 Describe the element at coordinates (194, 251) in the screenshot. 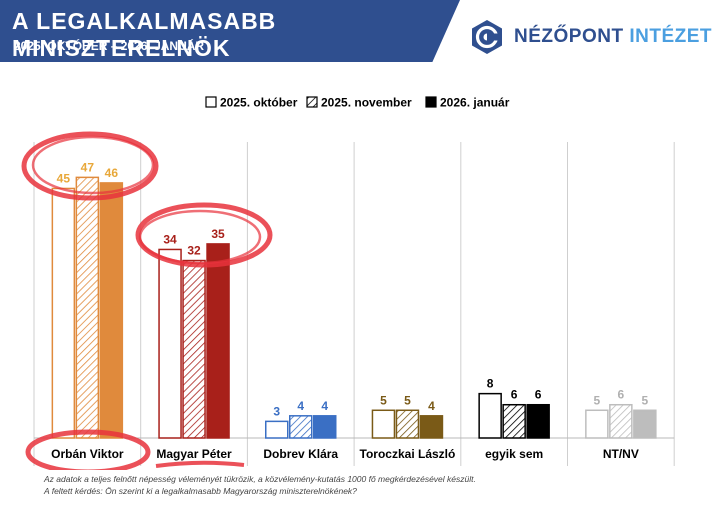

I see `data-label: 32` at that location.